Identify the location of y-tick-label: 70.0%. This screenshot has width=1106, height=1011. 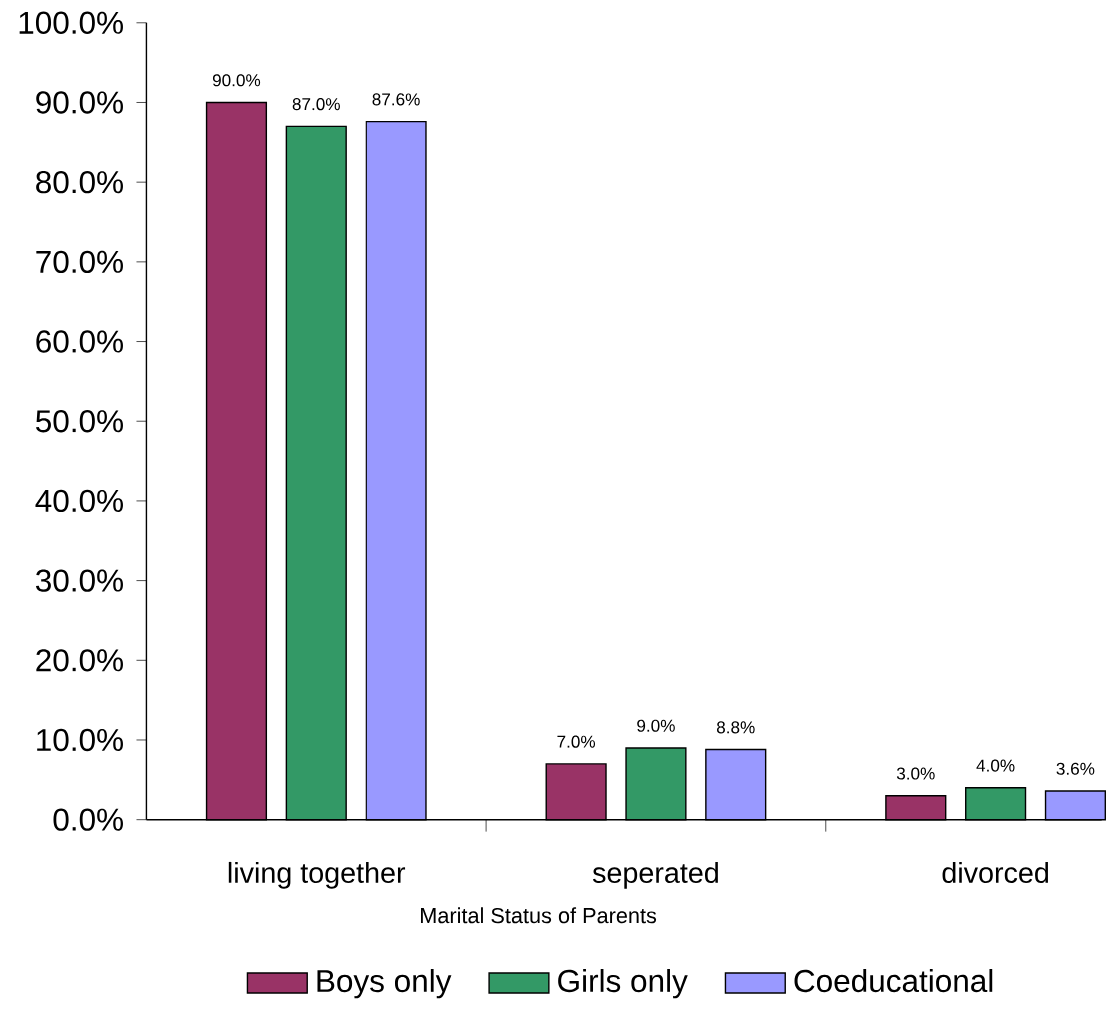
(79, 261).